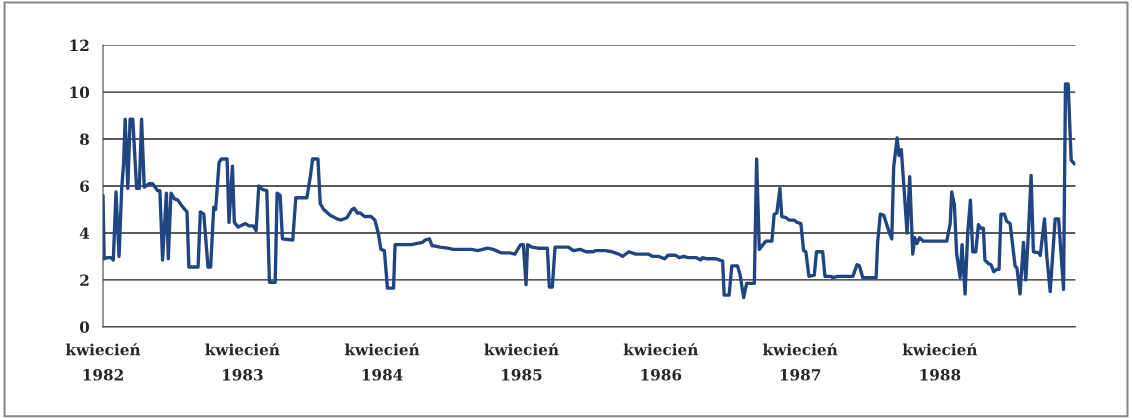 The height and width of the screenshot is (418, 1132). Describe the element at coordinates (940, 362) in the screenshot. I see `x-tick-label: kwiecień 1988` at that location.